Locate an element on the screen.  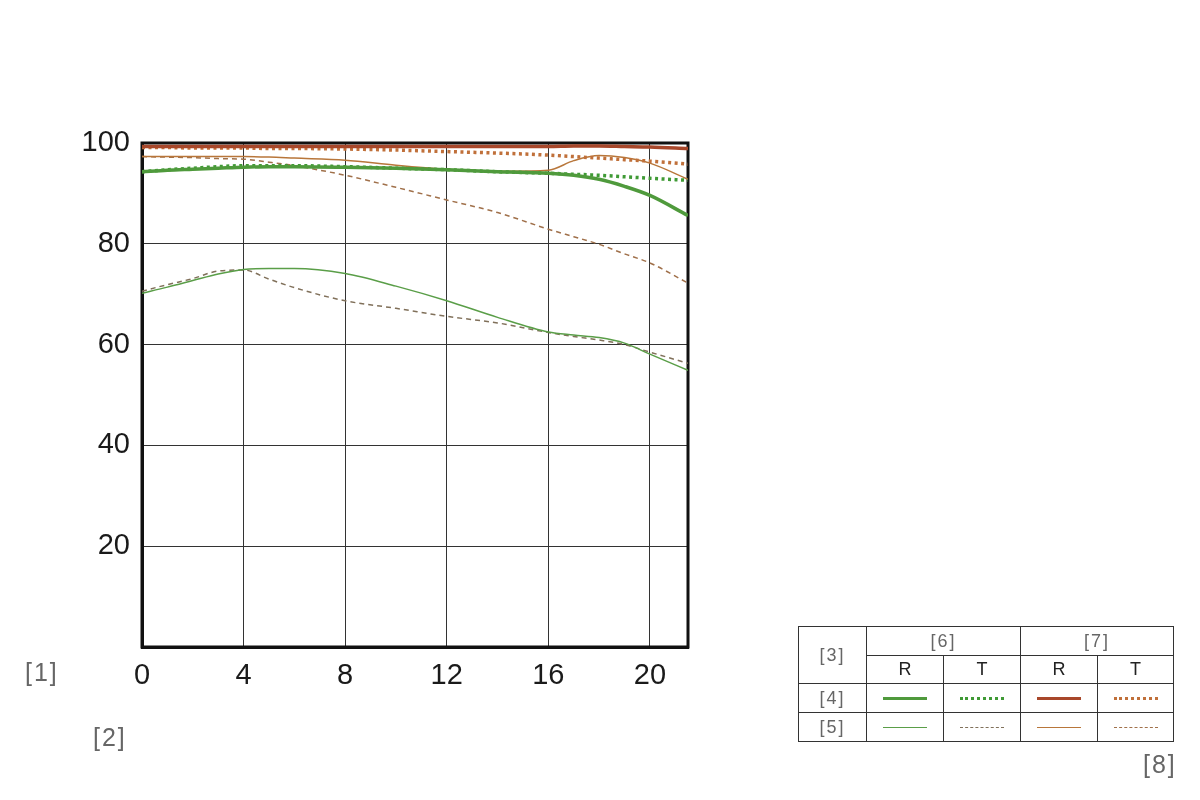
y-tick-label: 80 is located at coordinates (113, 241).